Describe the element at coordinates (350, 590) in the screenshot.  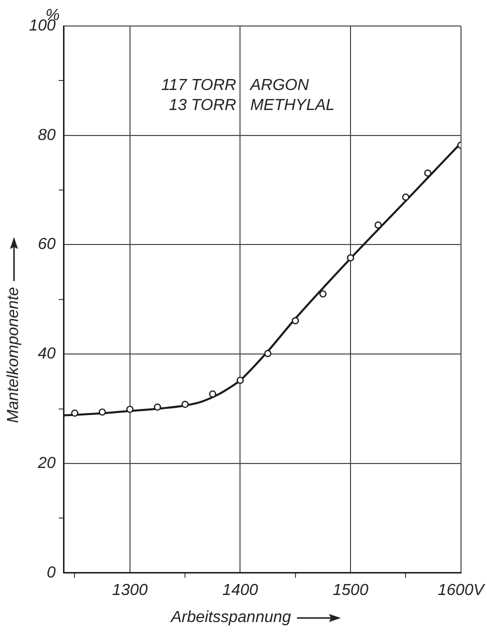
I see `x-tick-label: 1500` at that location.